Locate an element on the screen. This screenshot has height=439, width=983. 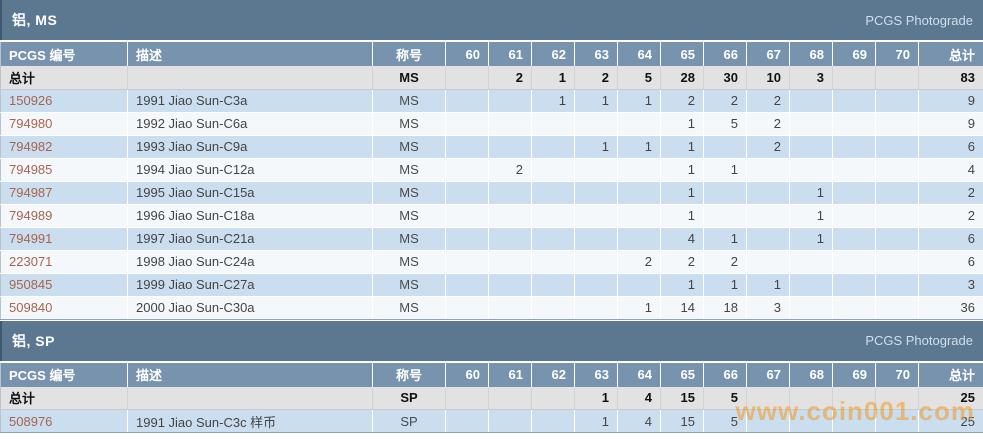
coin-row: 223071 1998 Jiao Sun-C24a MS 2 2 2 6 is located at coordinates (491, 262).